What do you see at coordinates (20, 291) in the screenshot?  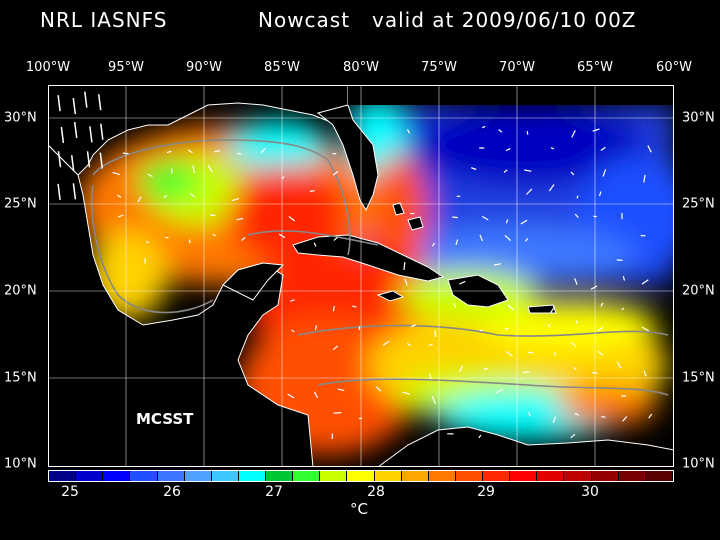 I see `lat-label-left: 20°N` at bounding box center [20, 291].